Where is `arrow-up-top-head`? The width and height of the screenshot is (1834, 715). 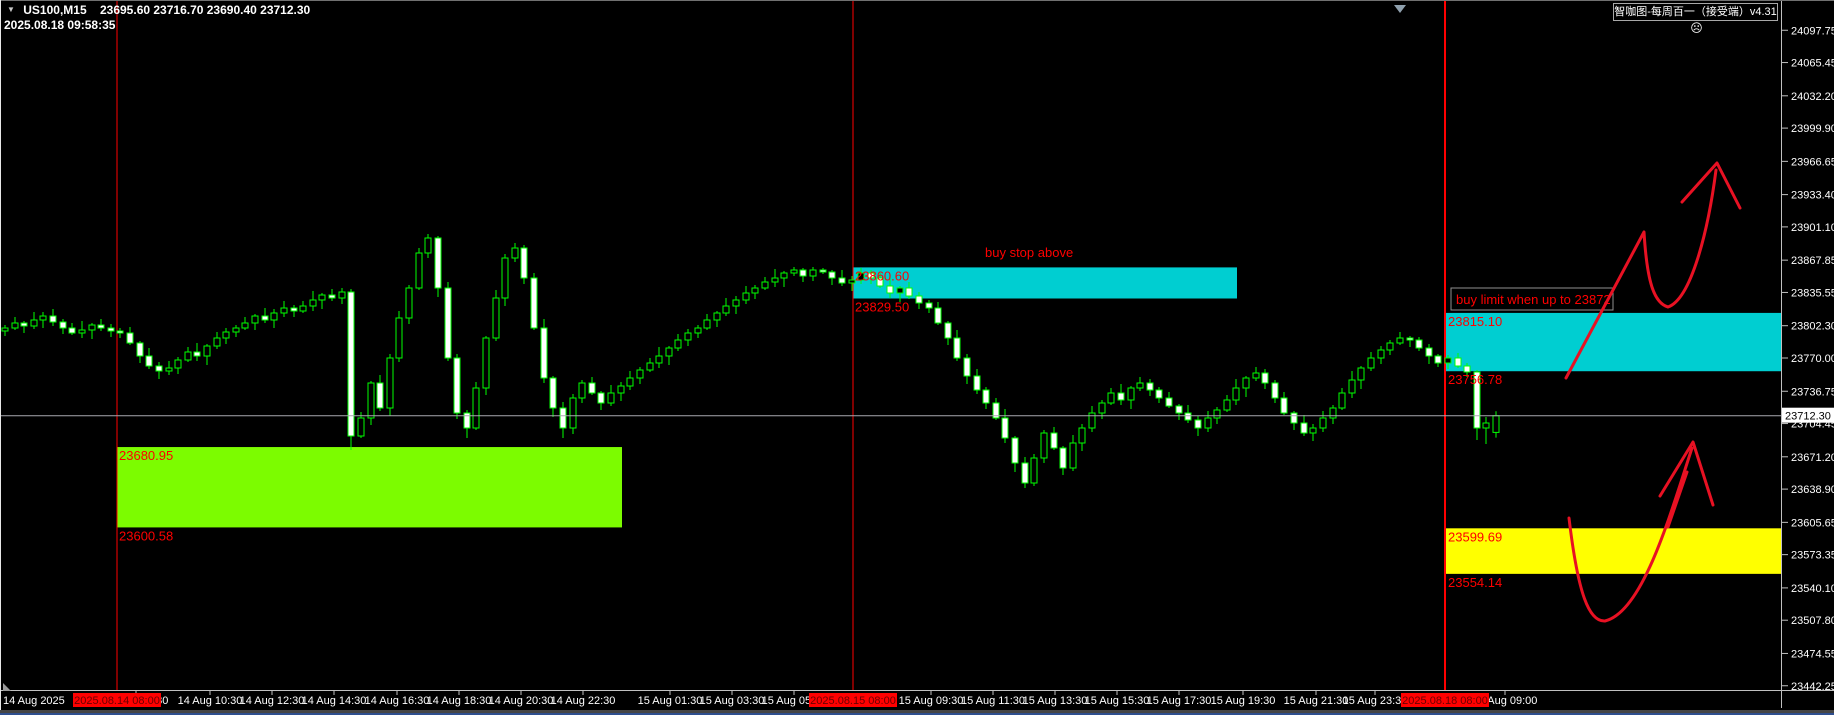
arrow-up-top-head is located at coordinates (1711, 185).